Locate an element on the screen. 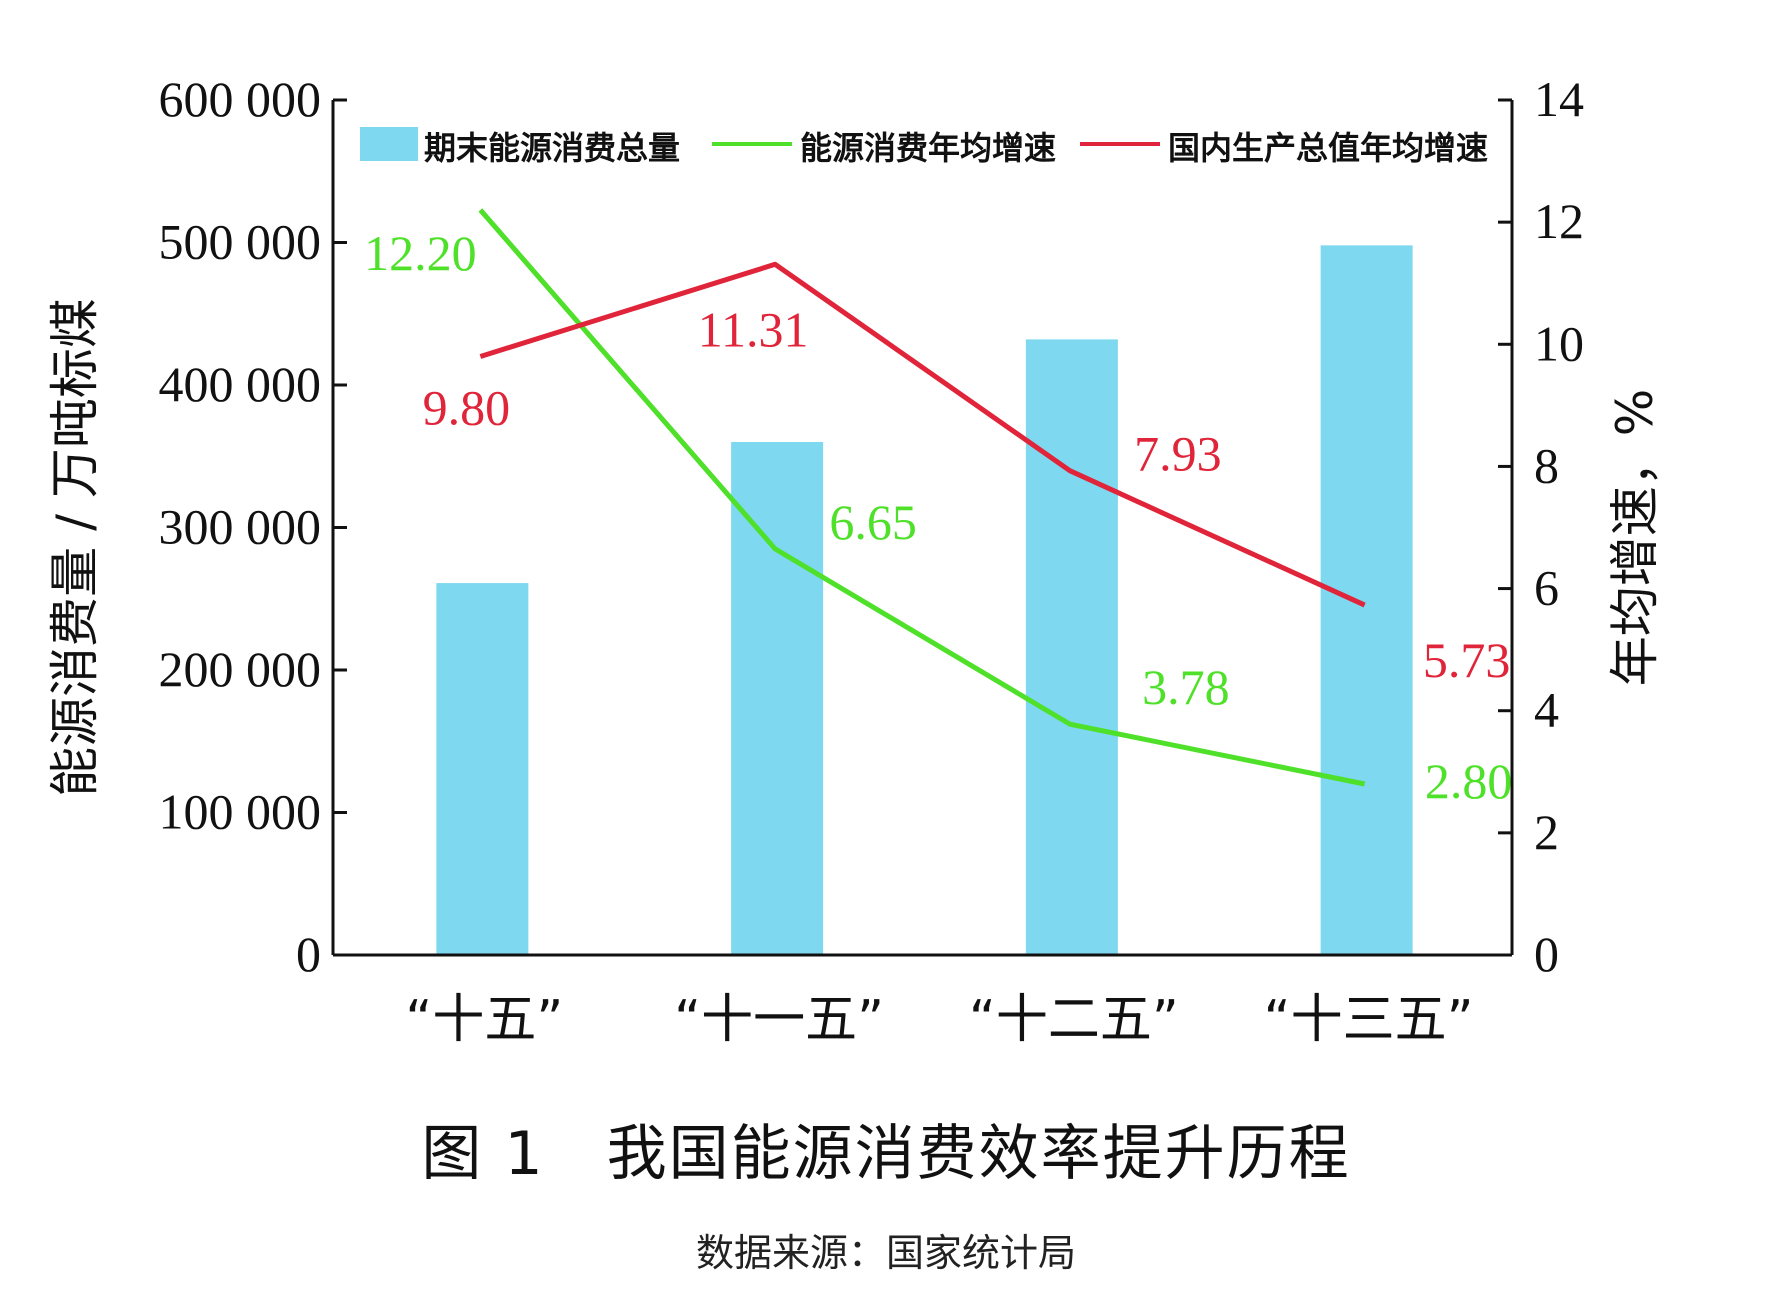  x-tick-label: “十一五” is located at coordinates (779, 1020).